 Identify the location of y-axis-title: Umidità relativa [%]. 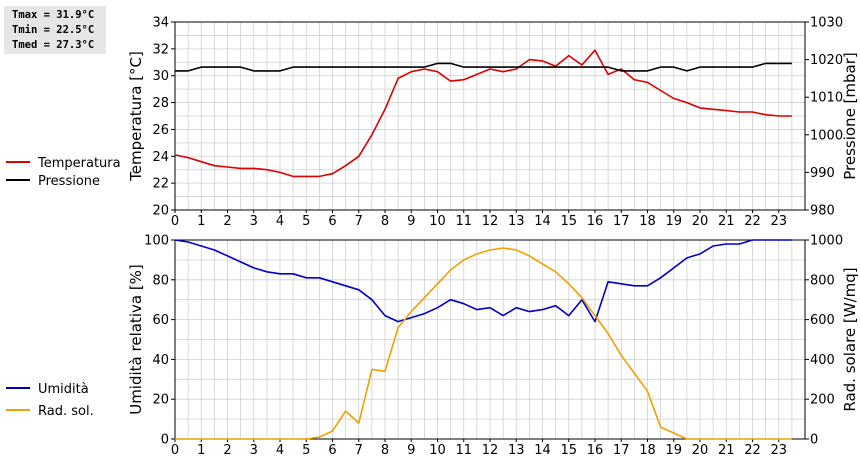
(136, 339).